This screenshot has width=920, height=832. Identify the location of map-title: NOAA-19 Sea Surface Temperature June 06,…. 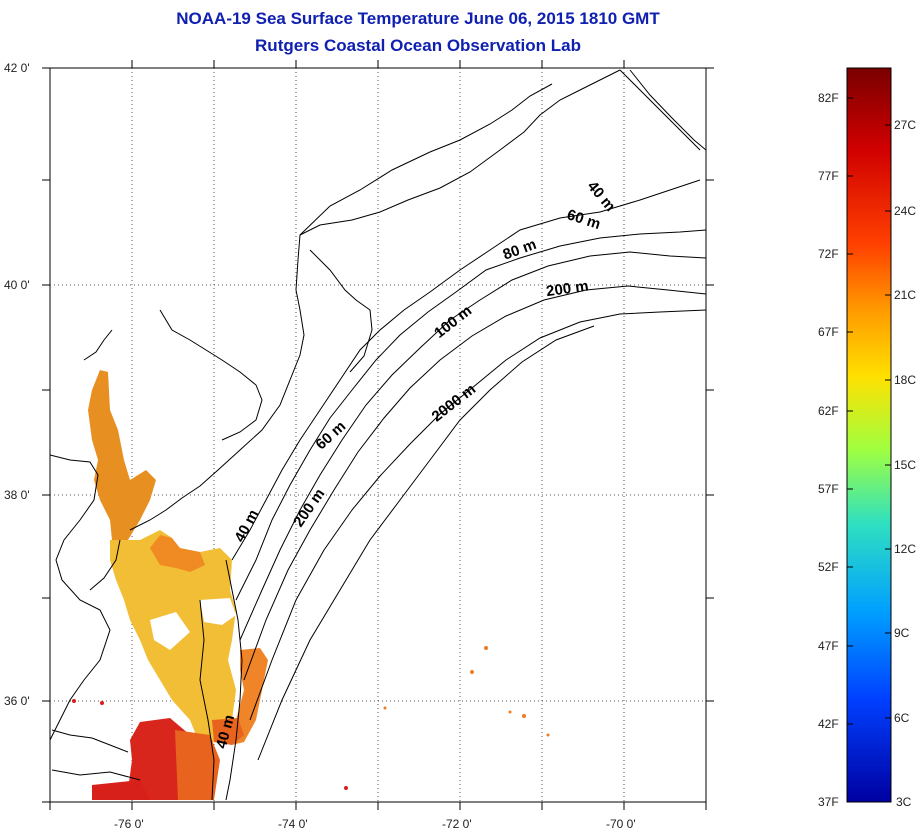
(418, 18).